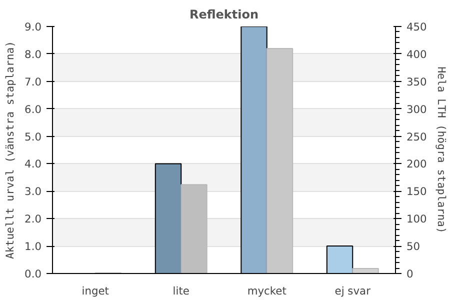 Image resolution: width=450 pixels, height=300 pixels. What do you see at coordinates (417, 137) in the screenshot?
I see `y2-tick-label: 250` at bounding box center [417, 137].